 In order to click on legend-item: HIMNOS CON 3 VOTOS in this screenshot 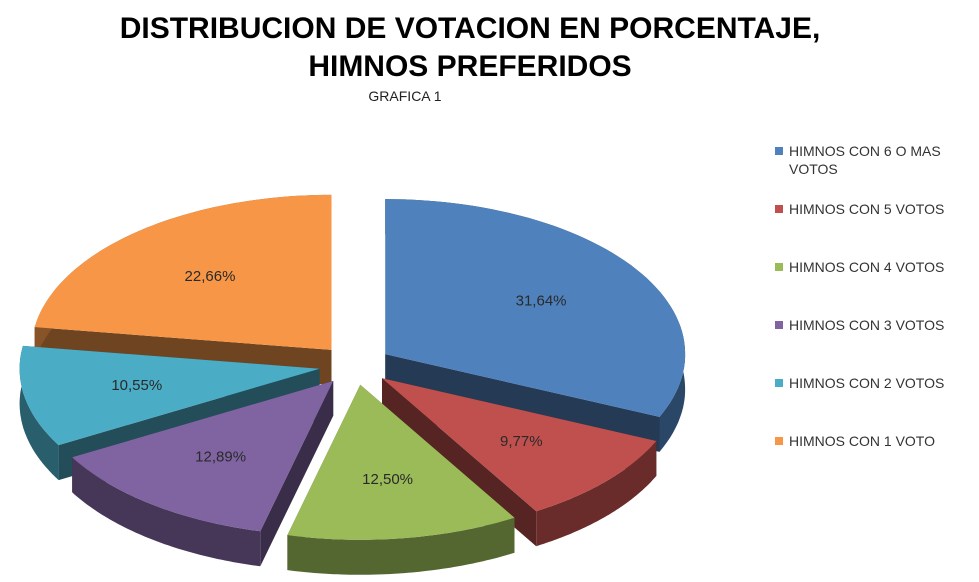, I will do `click(877, 345)`.